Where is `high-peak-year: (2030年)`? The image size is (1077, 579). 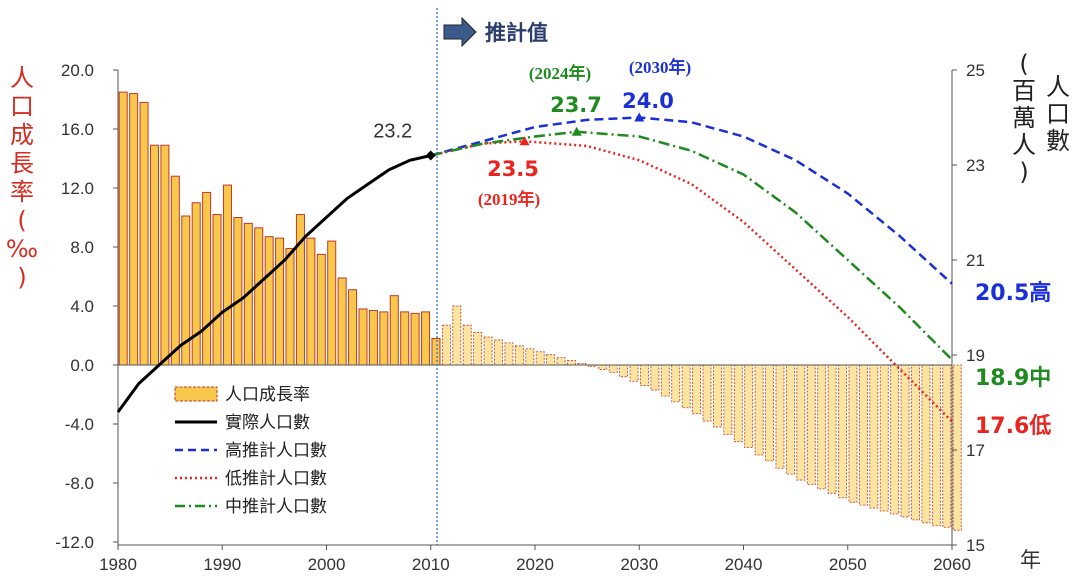
high-peak-year: (2030年) is located at coordinates (660, 67).